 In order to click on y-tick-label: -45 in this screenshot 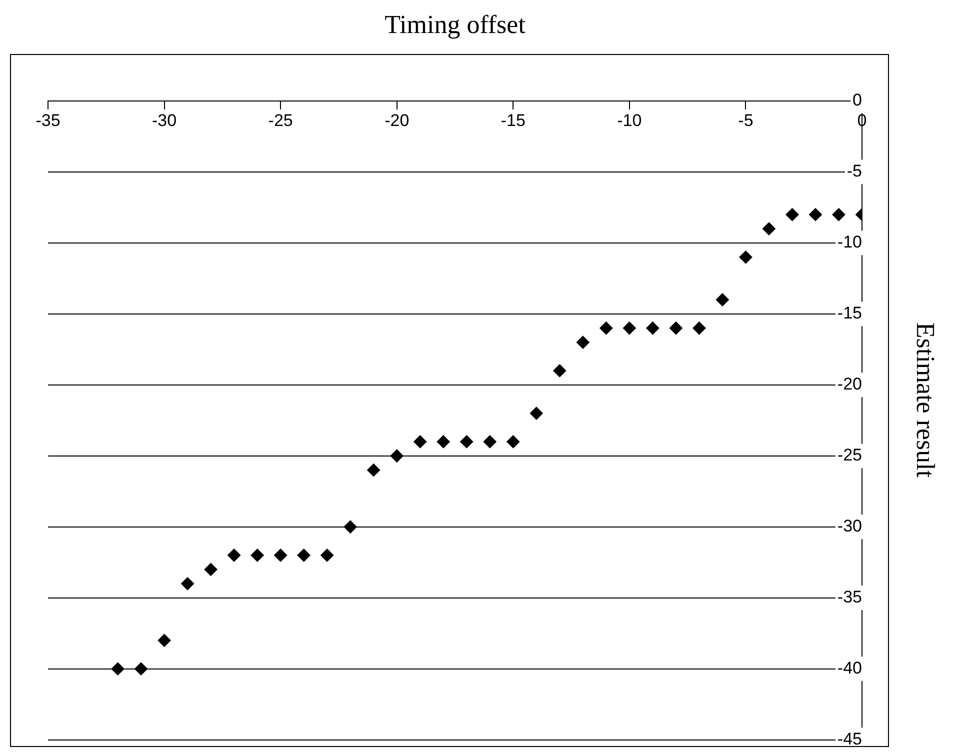, I will do `click(849, 738)`.